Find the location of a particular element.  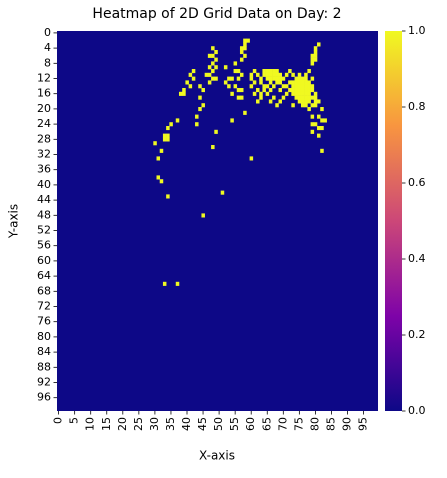

y-tick-label: 32 is located at coordinates (44, 154).